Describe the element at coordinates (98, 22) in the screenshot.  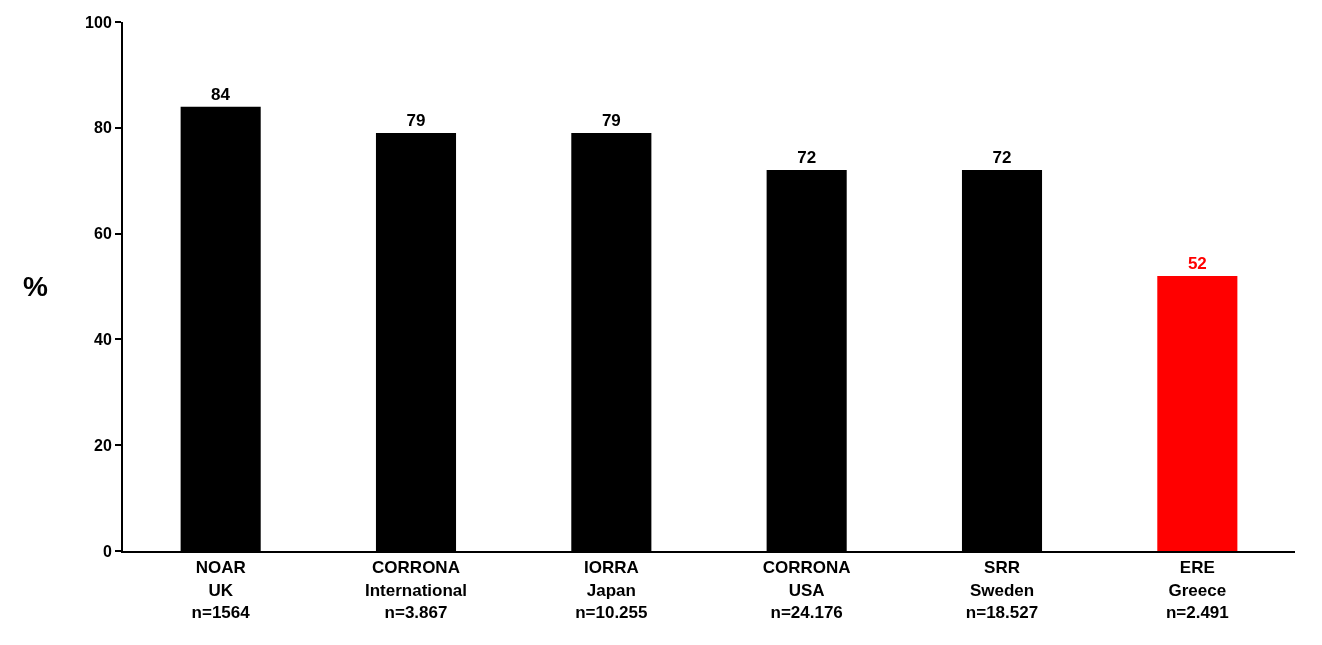
I see `y-tick-label: 100` at that location.